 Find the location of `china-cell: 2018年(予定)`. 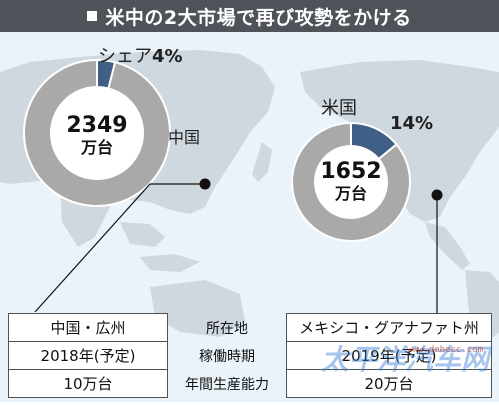

china-cell: 2018年(予定) is located at coordinates (88, 355).